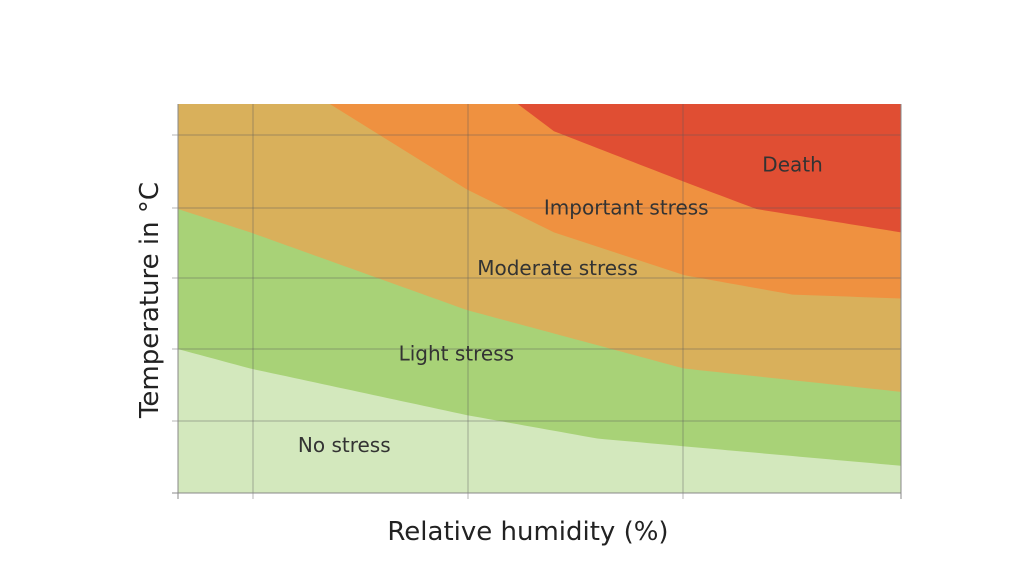  What do you see at coordinates (527, 532) in the screenshot?
I see `x-axis-title: Relative humidity (%)` at bounding box center [527, 532].